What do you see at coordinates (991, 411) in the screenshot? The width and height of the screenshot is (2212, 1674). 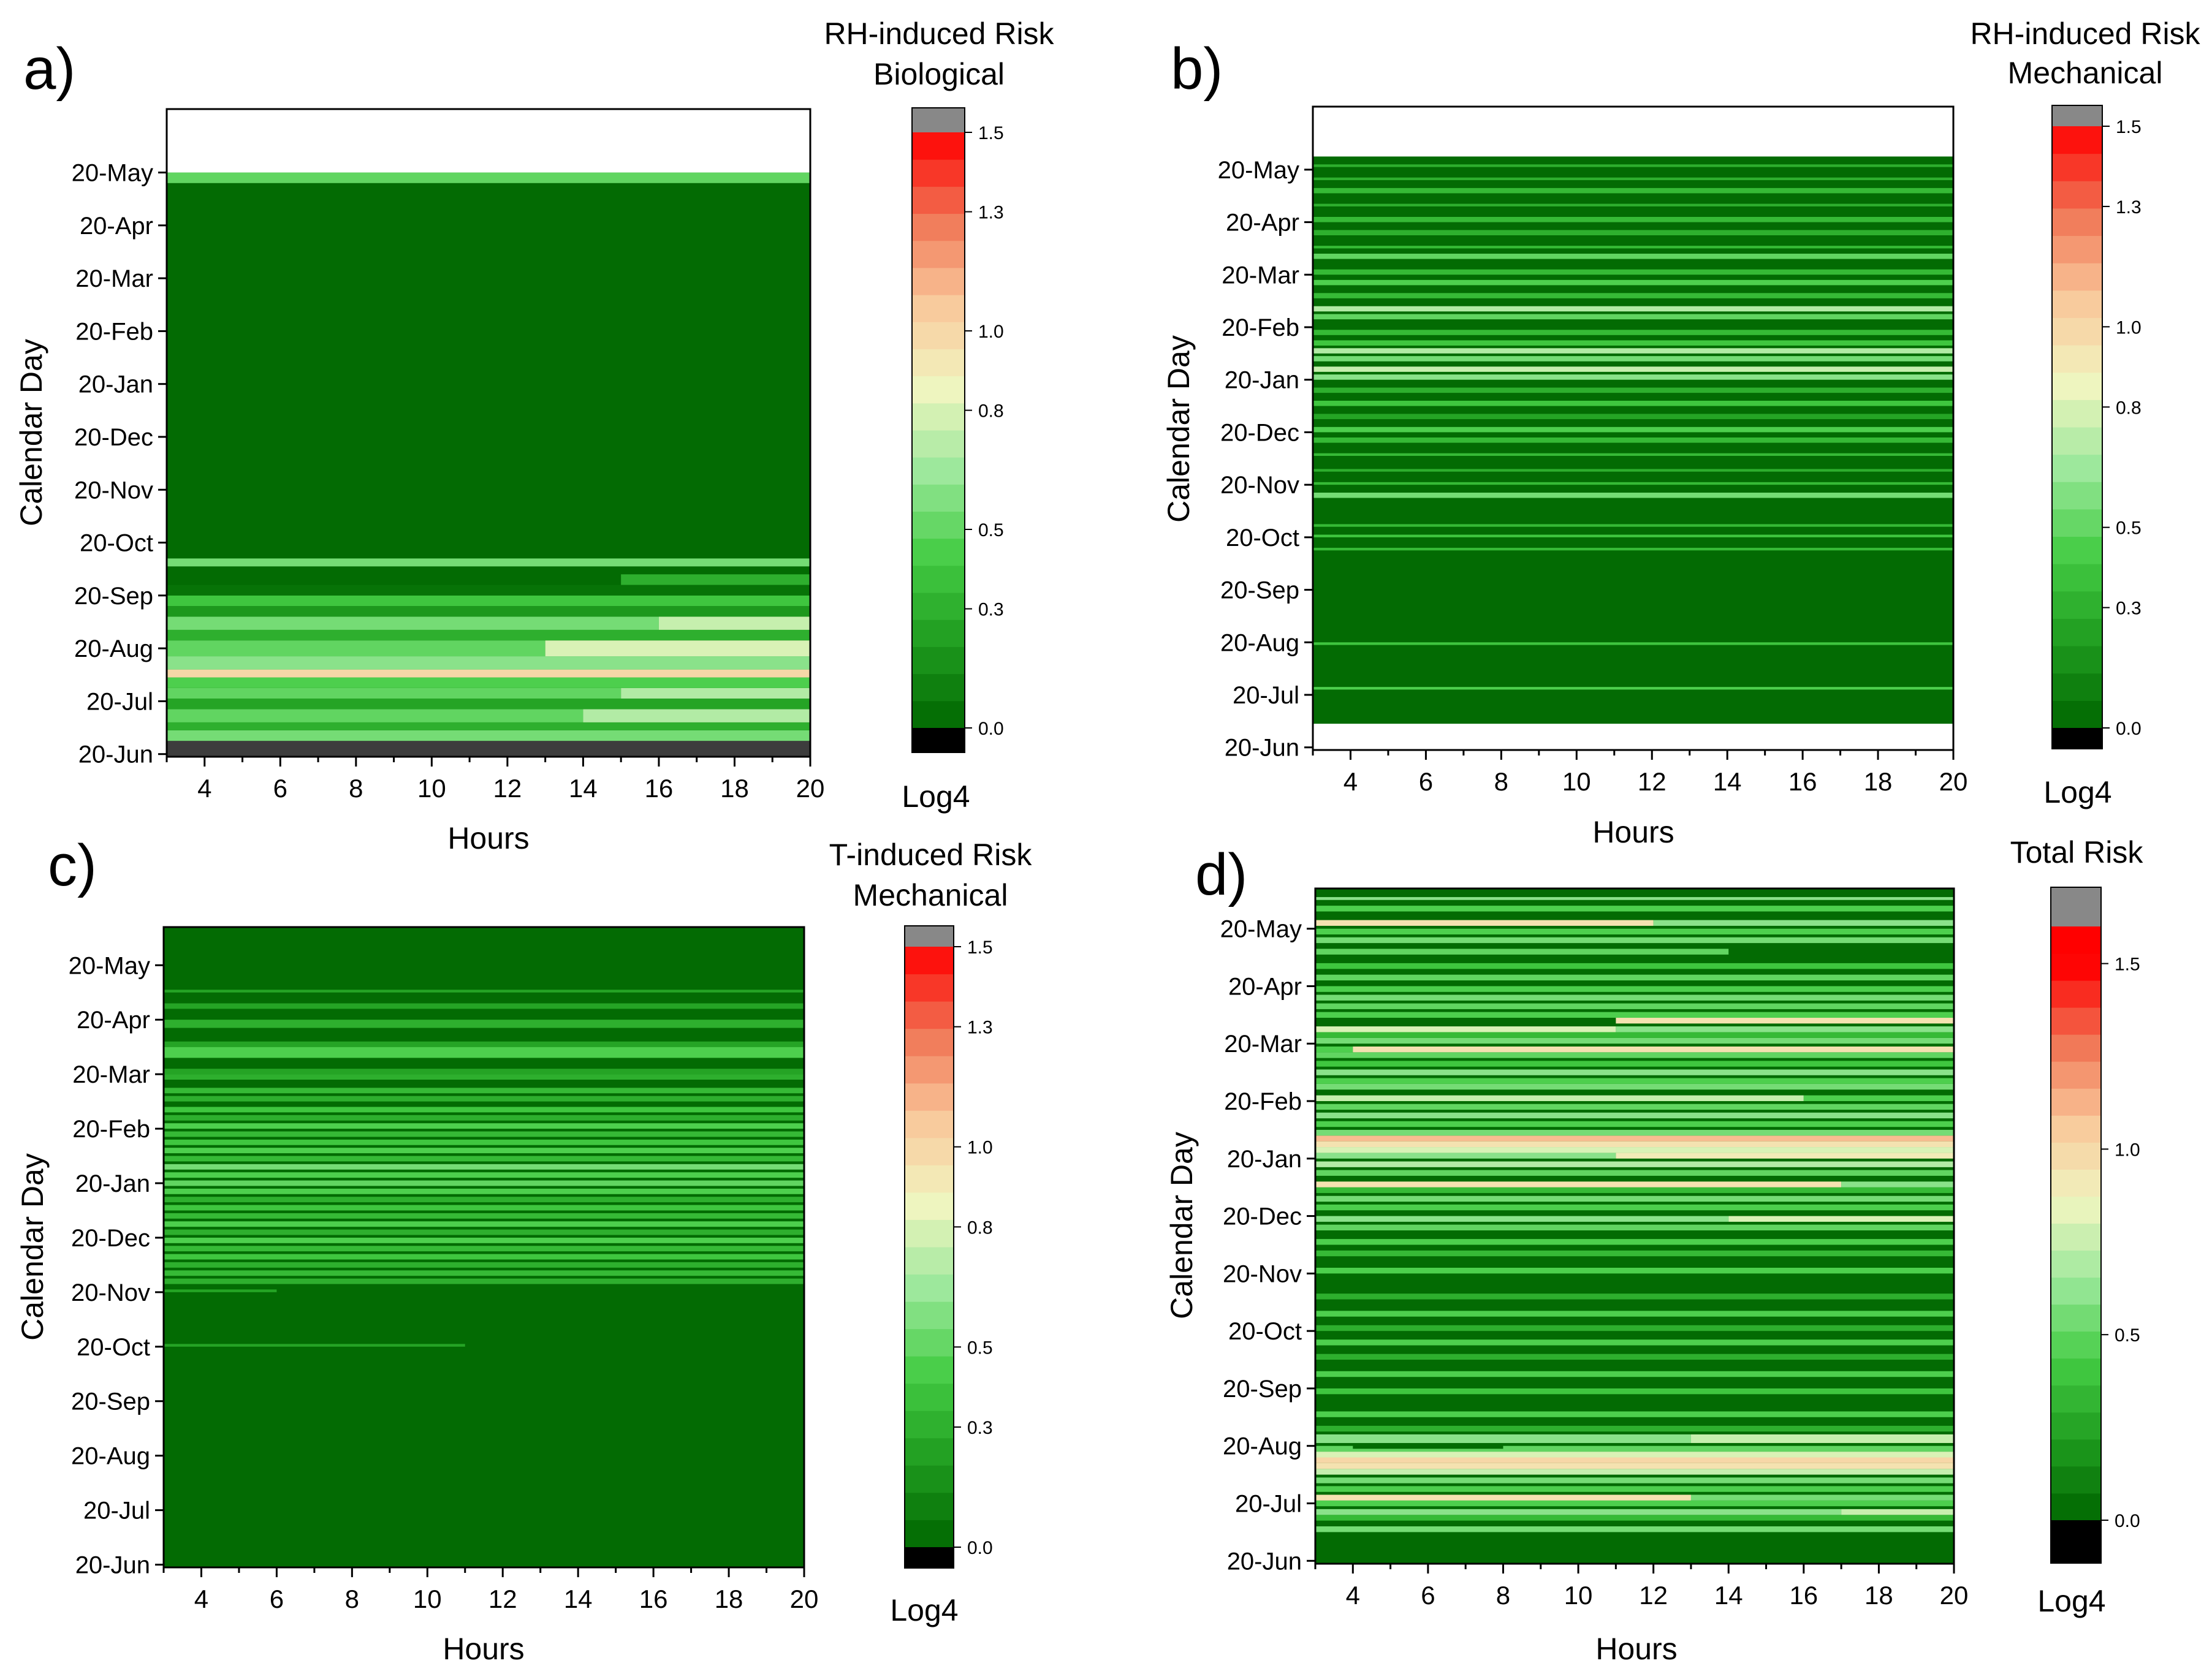 I see `colorbar-tick-label: 0.8` at bounding box center [991, 411].